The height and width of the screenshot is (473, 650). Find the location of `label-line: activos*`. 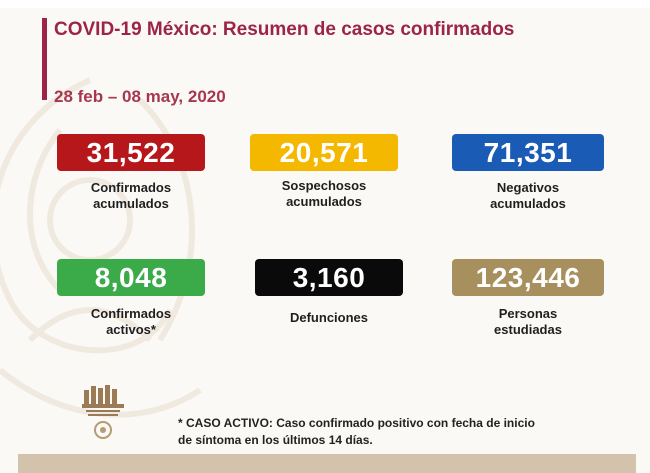

label-line: activos* is located at coordinates (131, 329).